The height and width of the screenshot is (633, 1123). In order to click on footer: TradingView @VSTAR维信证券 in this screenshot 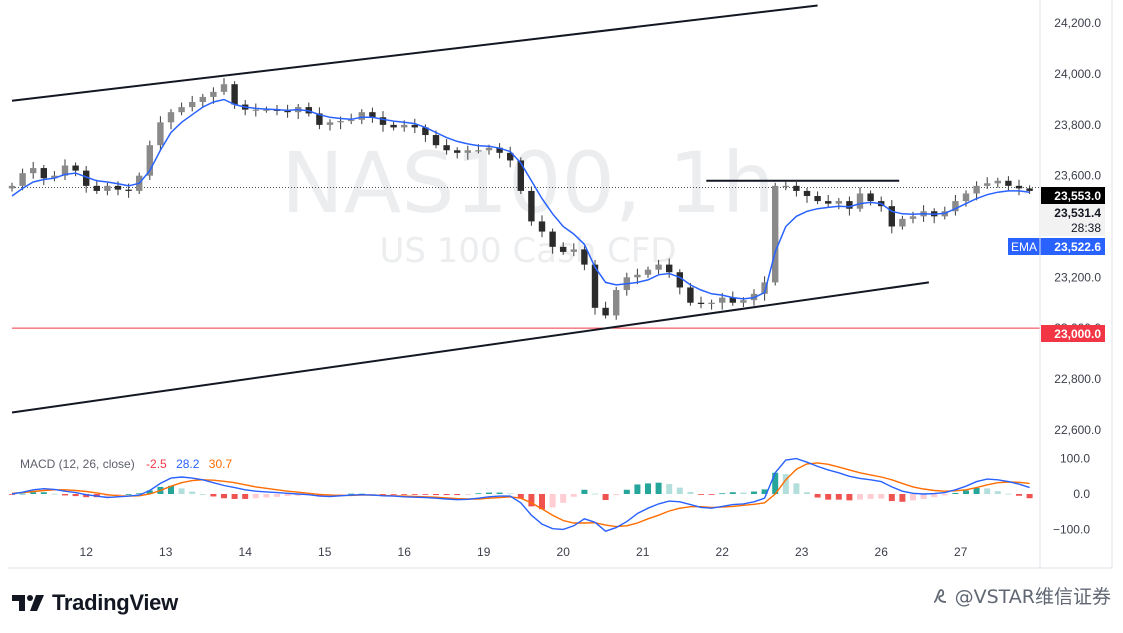, I will do `click(561, 605)`.